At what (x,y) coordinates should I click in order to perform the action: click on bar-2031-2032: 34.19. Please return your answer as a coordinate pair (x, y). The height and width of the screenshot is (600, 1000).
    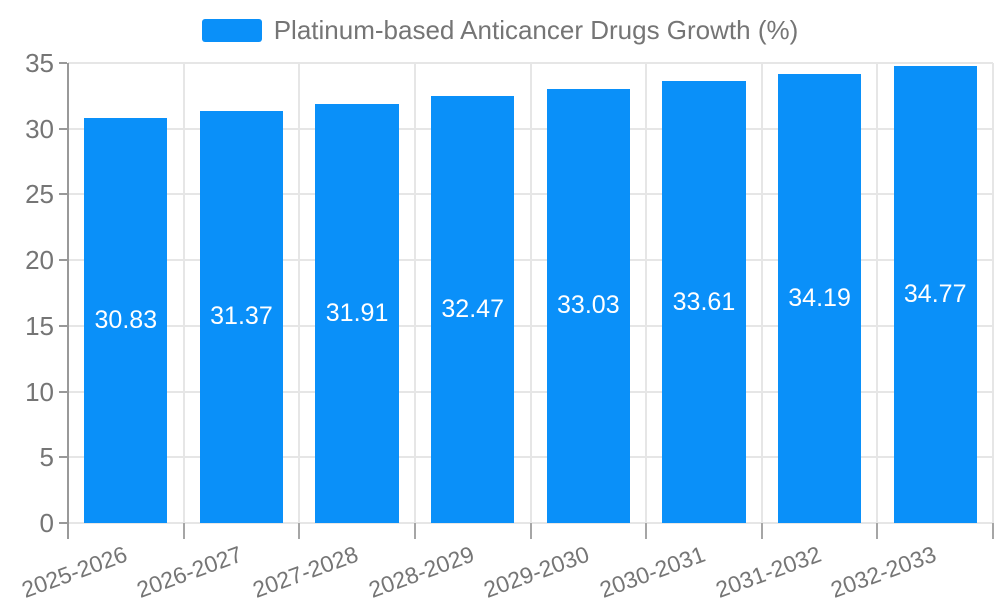
    Looking at the image, I should click on (819, 298).